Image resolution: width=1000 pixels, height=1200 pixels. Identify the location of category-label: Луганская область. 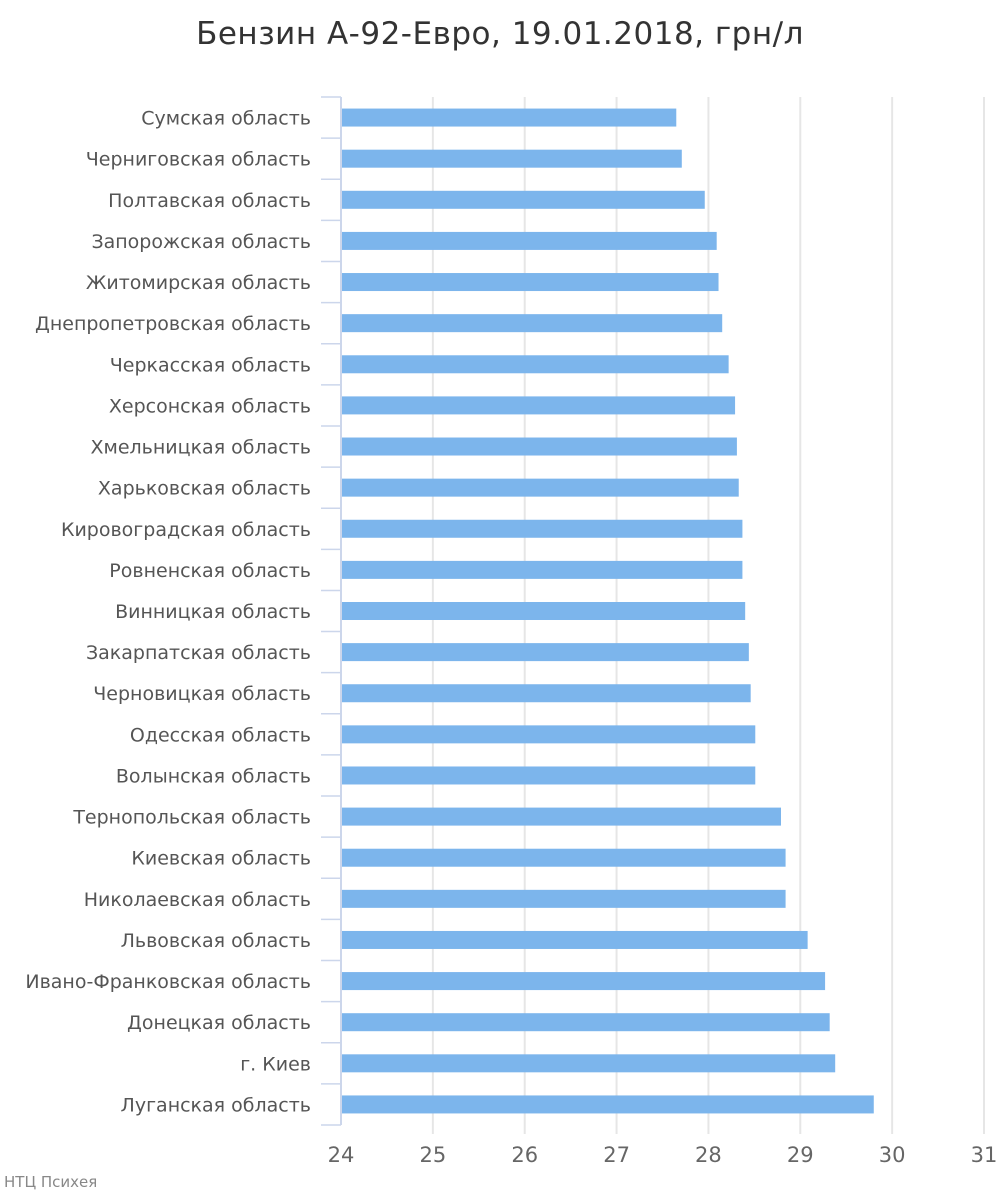
(216, 1105).